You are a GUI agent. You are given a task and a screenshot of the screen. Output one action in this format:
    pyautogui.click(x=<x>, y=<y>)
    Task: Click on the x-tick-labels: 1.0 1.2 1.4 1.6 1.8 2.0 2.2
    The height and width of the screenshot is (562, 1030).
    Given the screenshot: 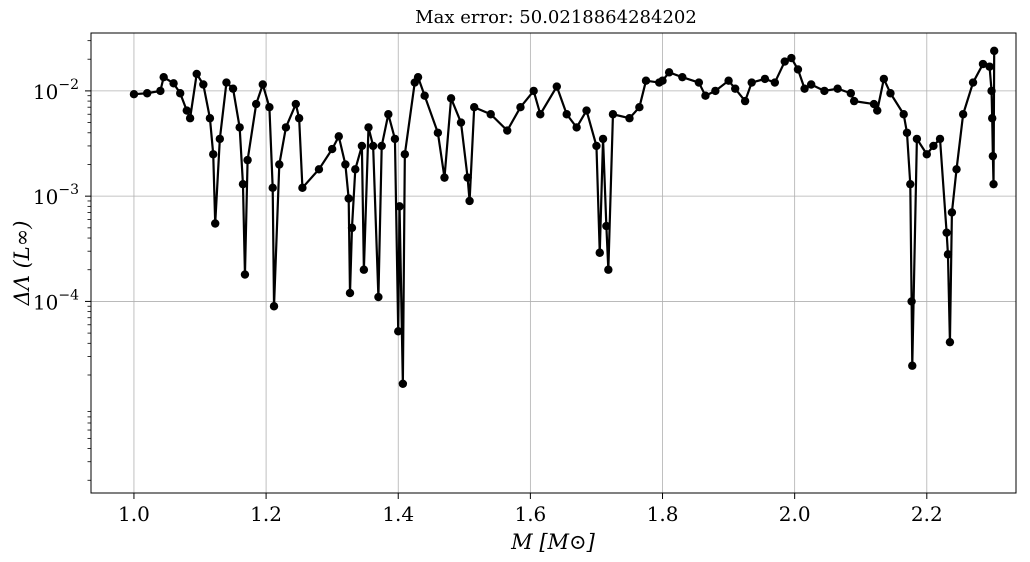 What is the action you would take?
    pyautogui.click(x=530, y=514)
    